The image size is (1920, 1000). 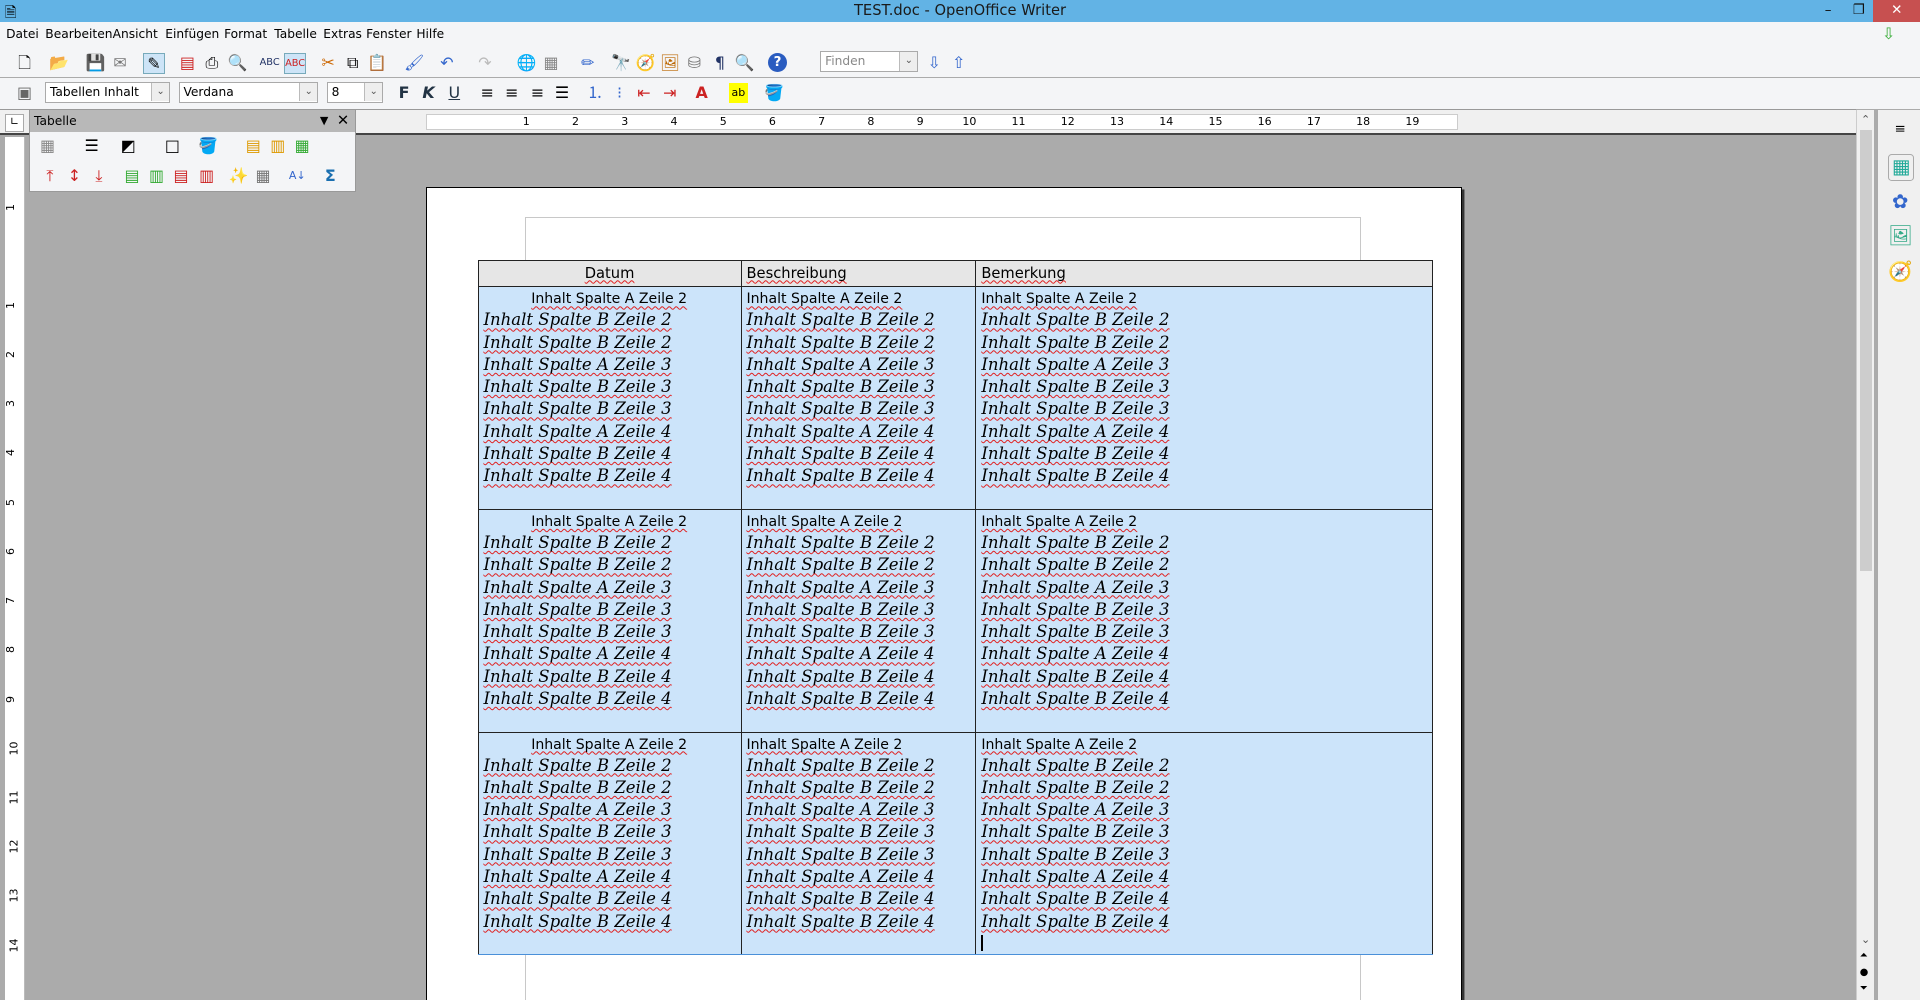 What do you see at coordinates (1900, 201) in the screenshot?
I see `styles-formatting-icon: ✿` at bounding box center [1900, 201].